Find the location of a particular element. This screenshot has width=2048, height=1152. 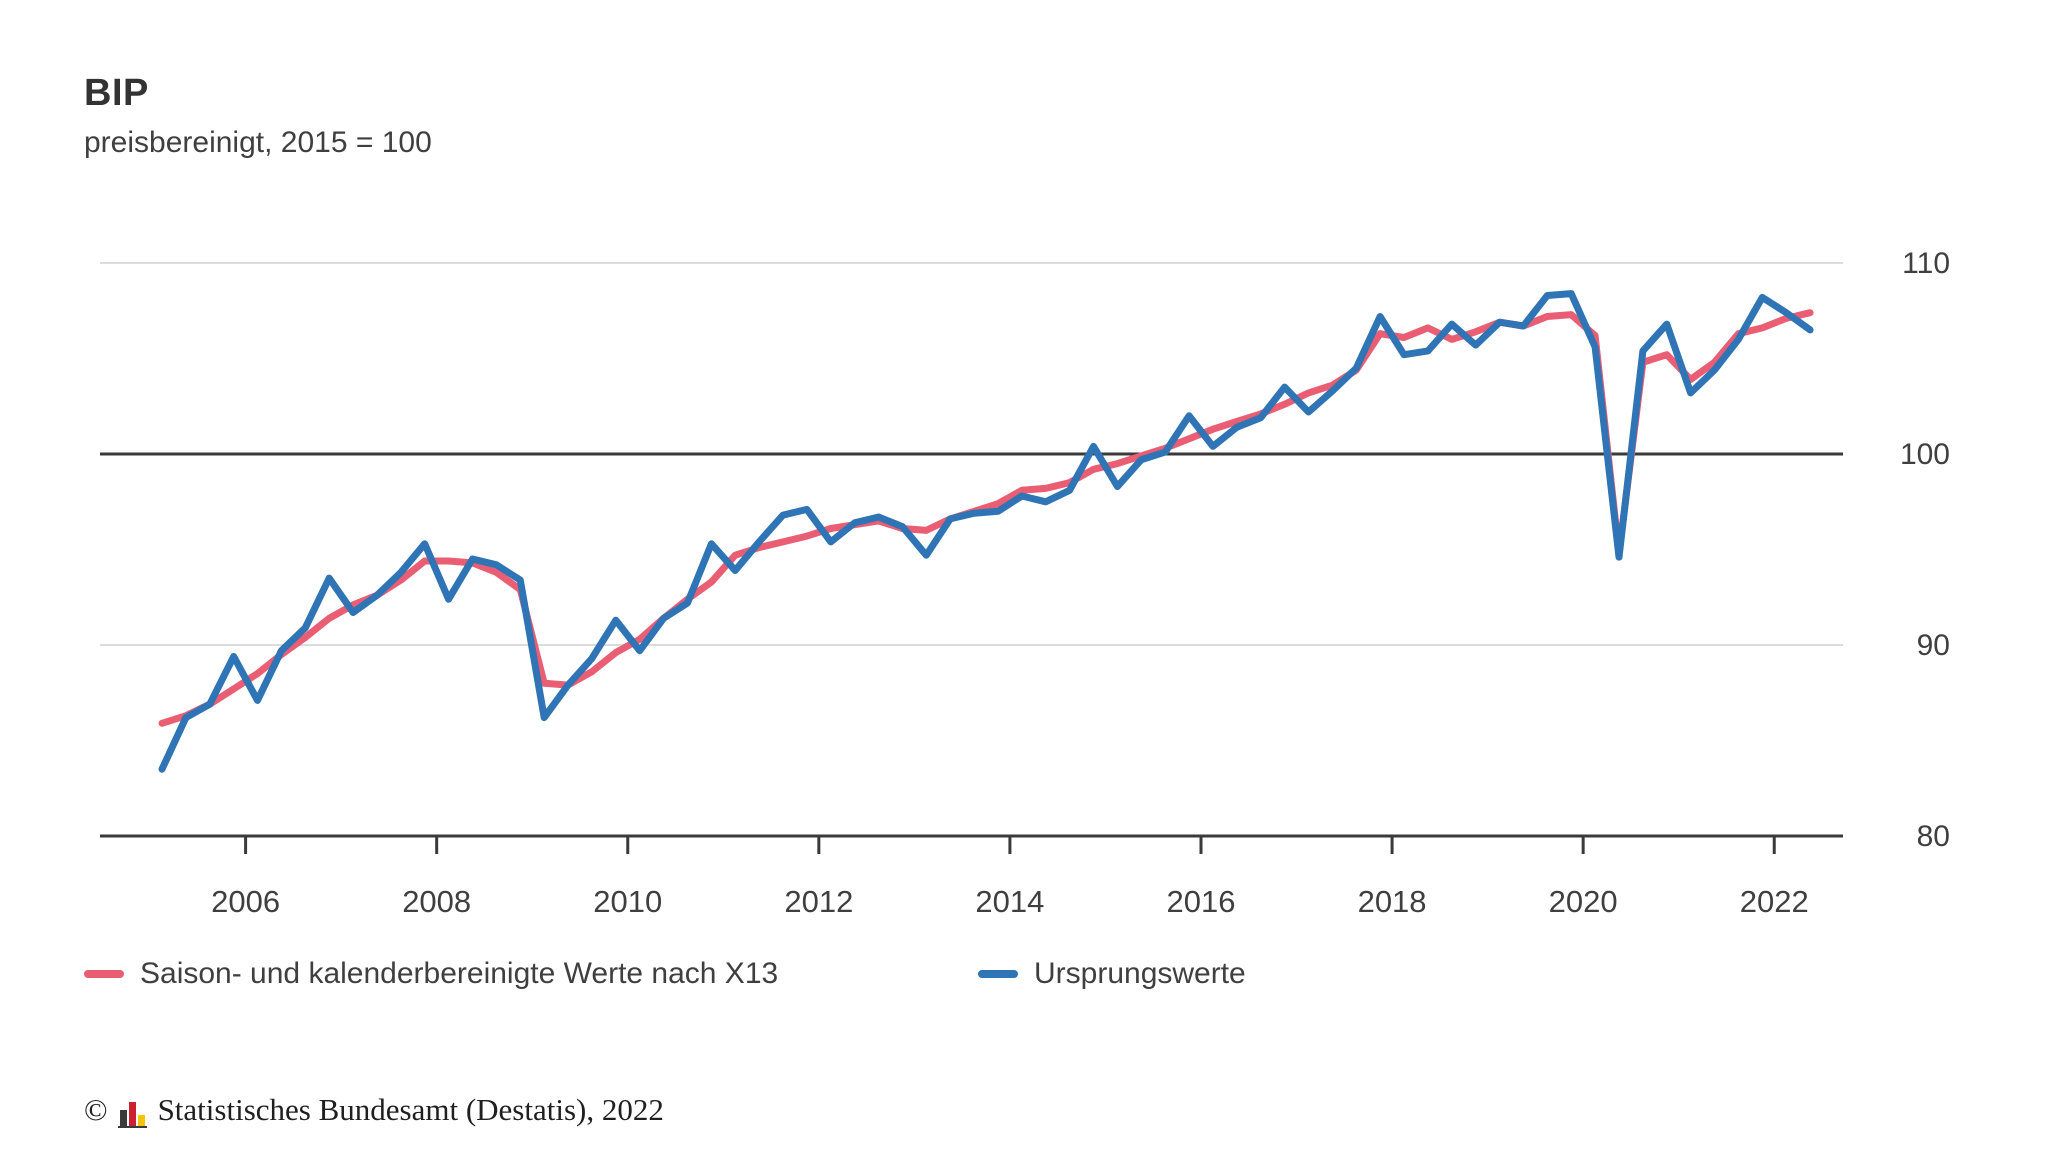

y-axis-label-90: 90 is located at coordinates (1933, 645).